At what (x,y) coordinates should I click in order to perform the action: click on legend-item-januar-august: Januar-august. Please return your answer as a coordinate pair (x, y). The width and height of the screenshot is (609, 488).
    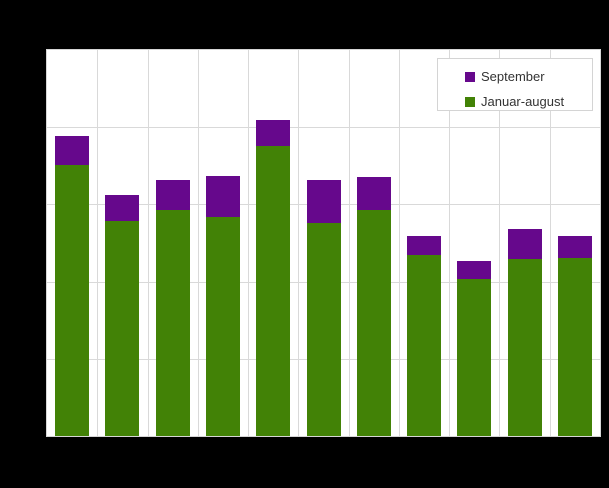
    Looking at the image, I should click on (528, 101).